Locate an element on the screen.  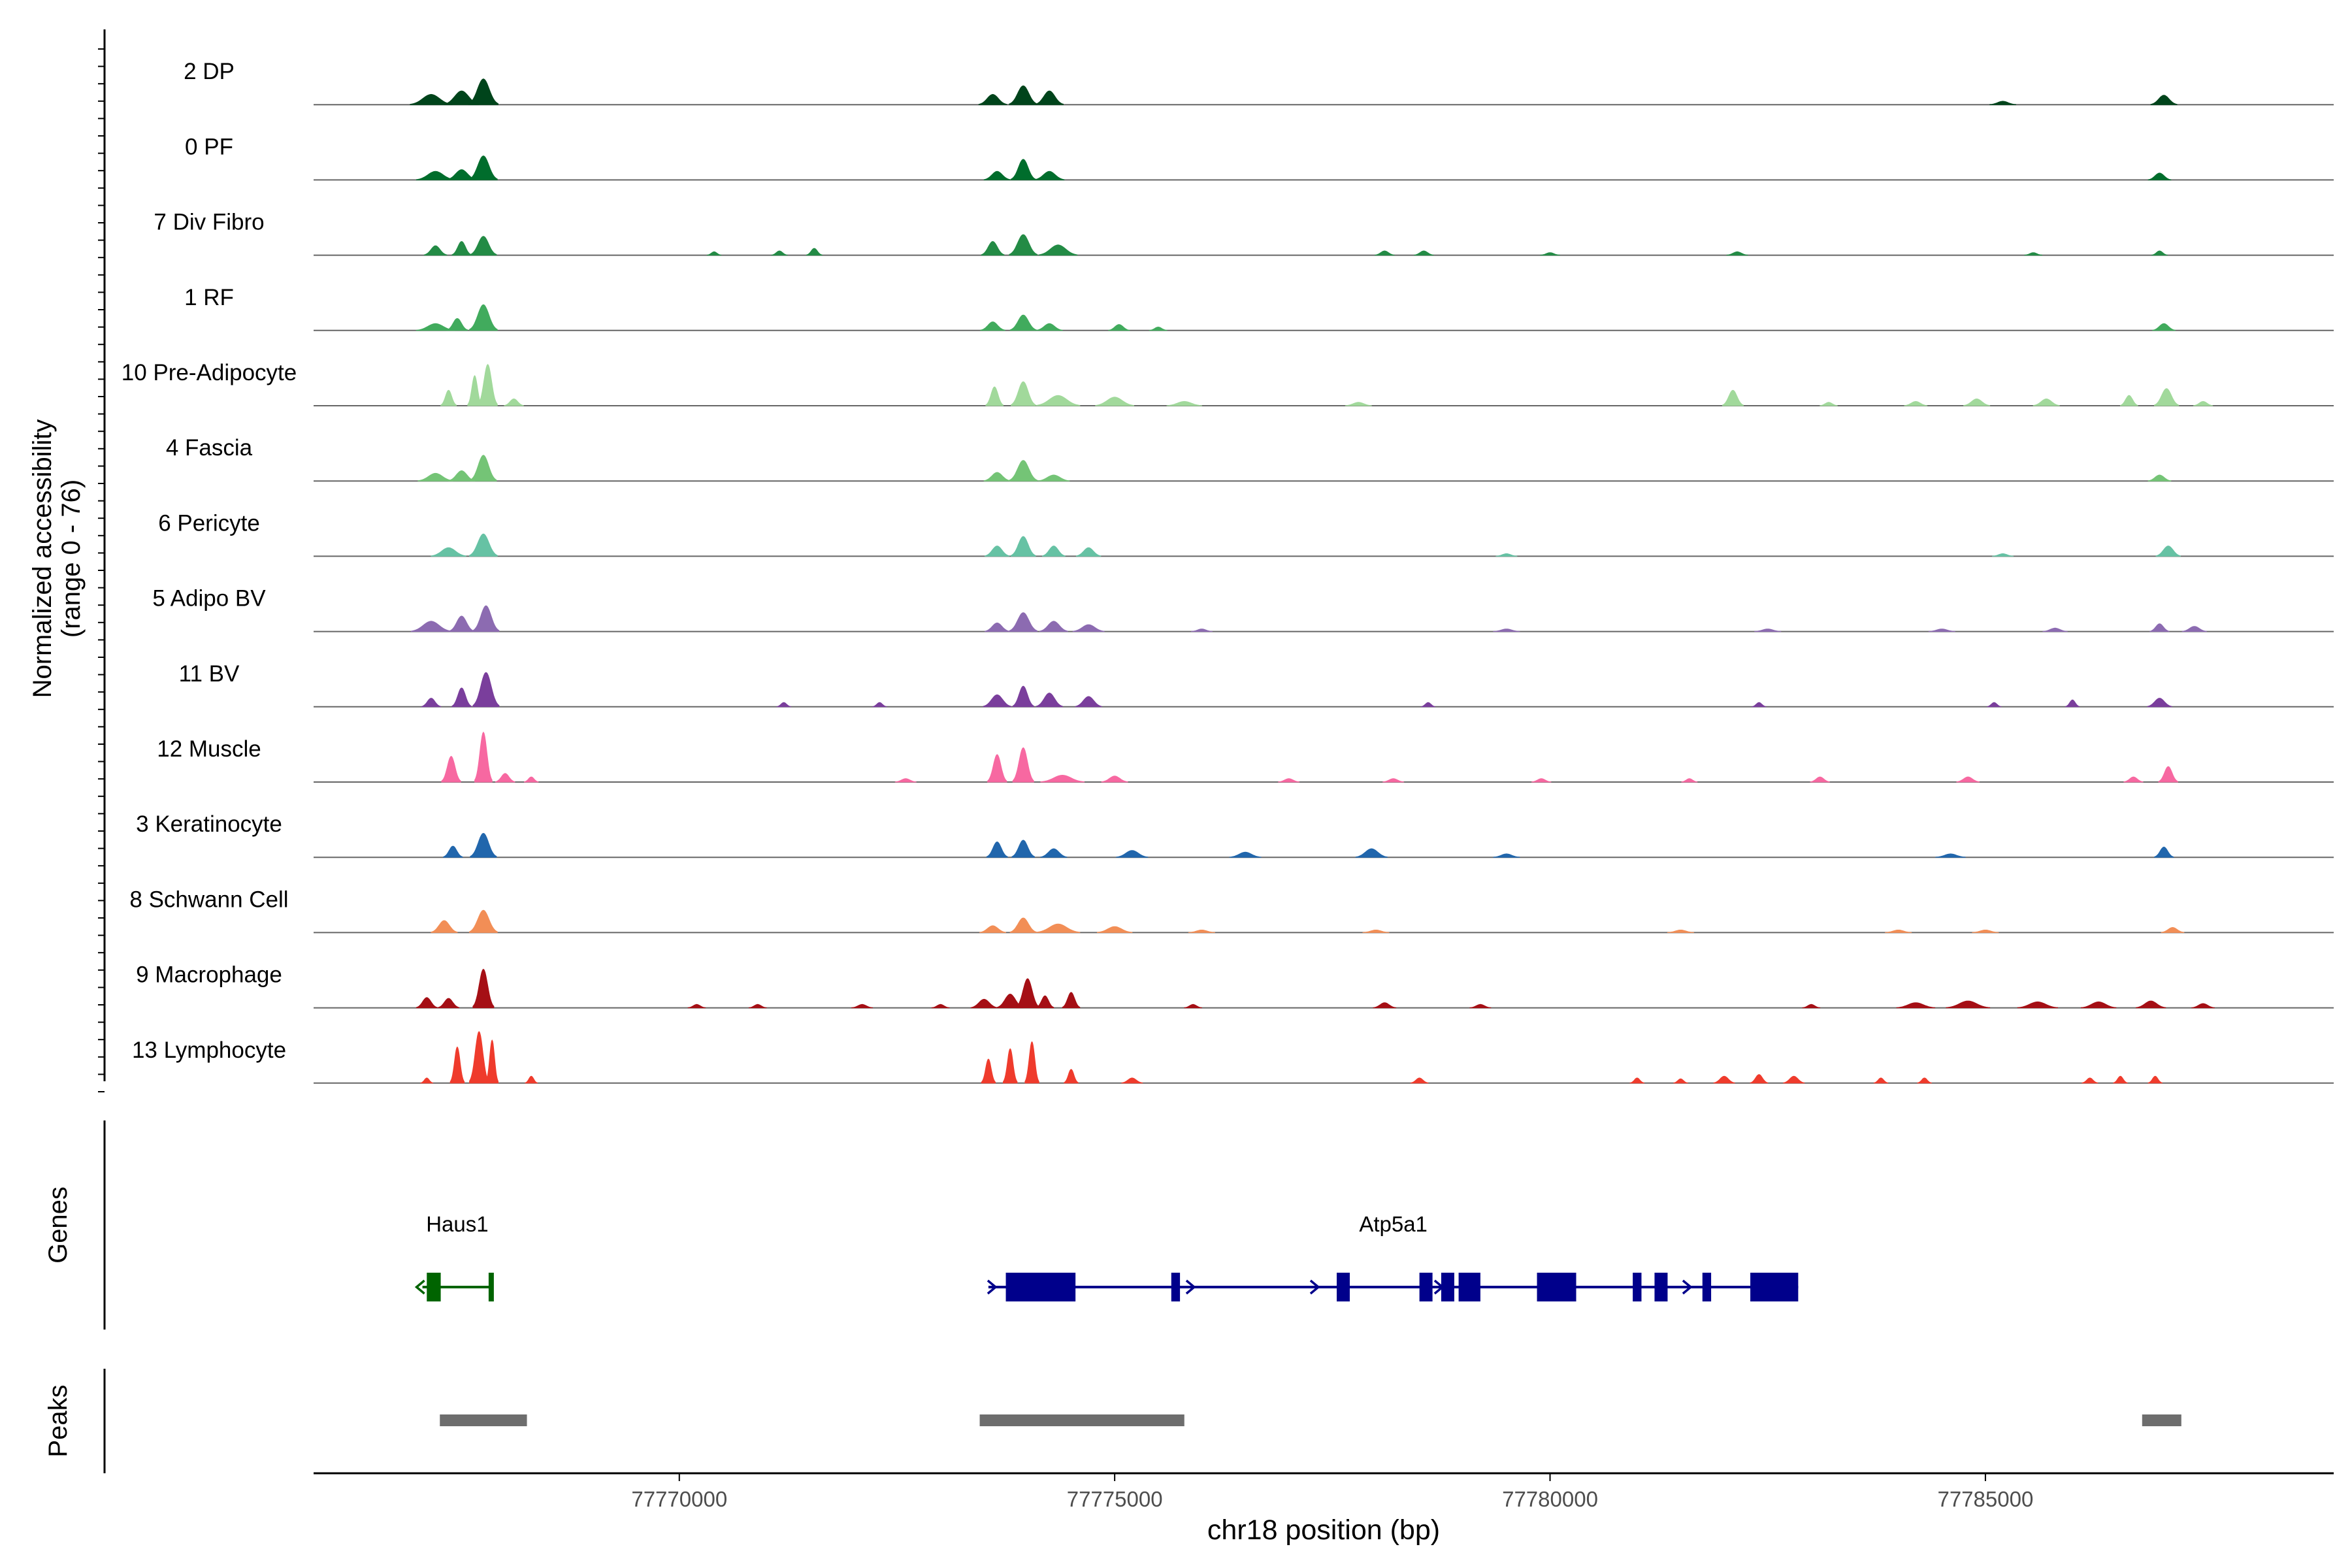
coverage-track: 11 BV is located at coordinates (1256, 684).